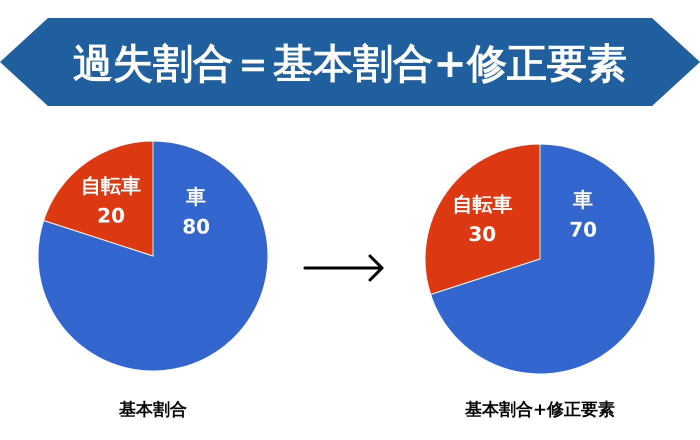 This screenshot has height=440, width=700. Describe the element at coordinates (111, 215) in the screenshot. I see `data-label: 20` at that location.